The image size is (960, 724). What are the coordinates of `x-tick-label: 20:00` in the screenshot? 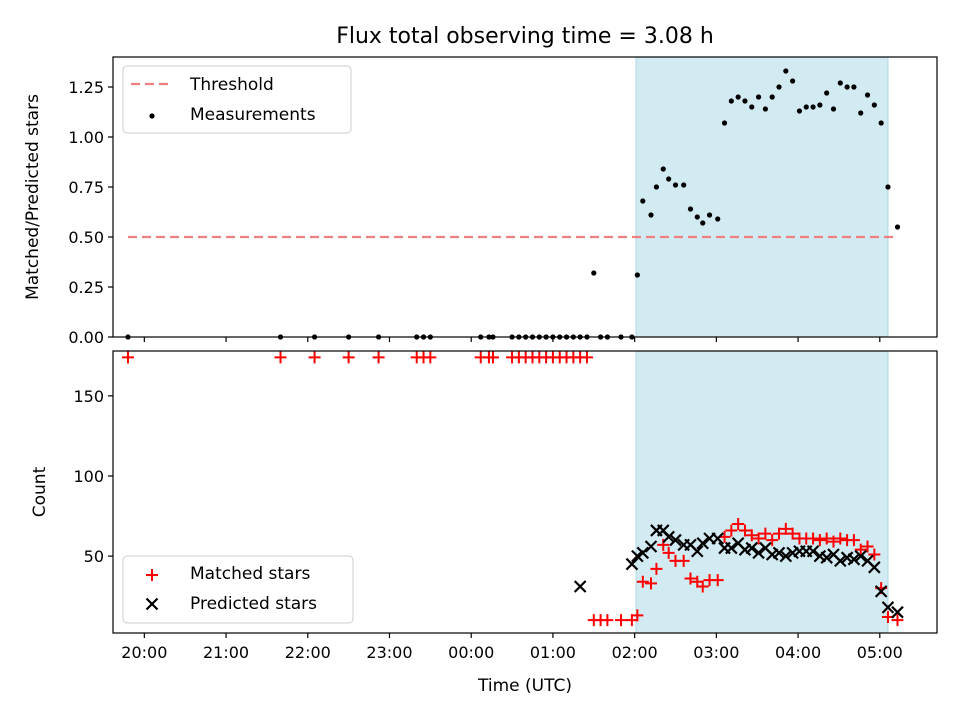 It's located at (144, 652).